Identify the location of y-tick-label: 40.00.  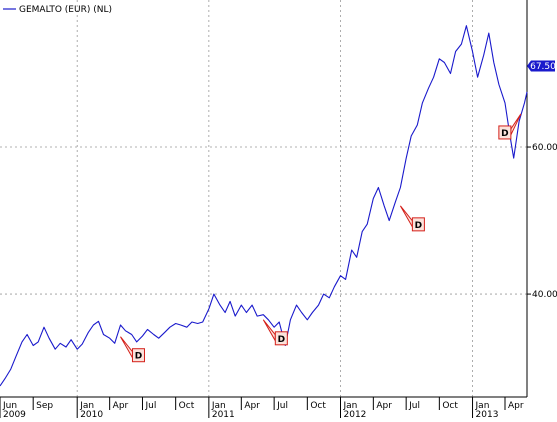
(544, 295).